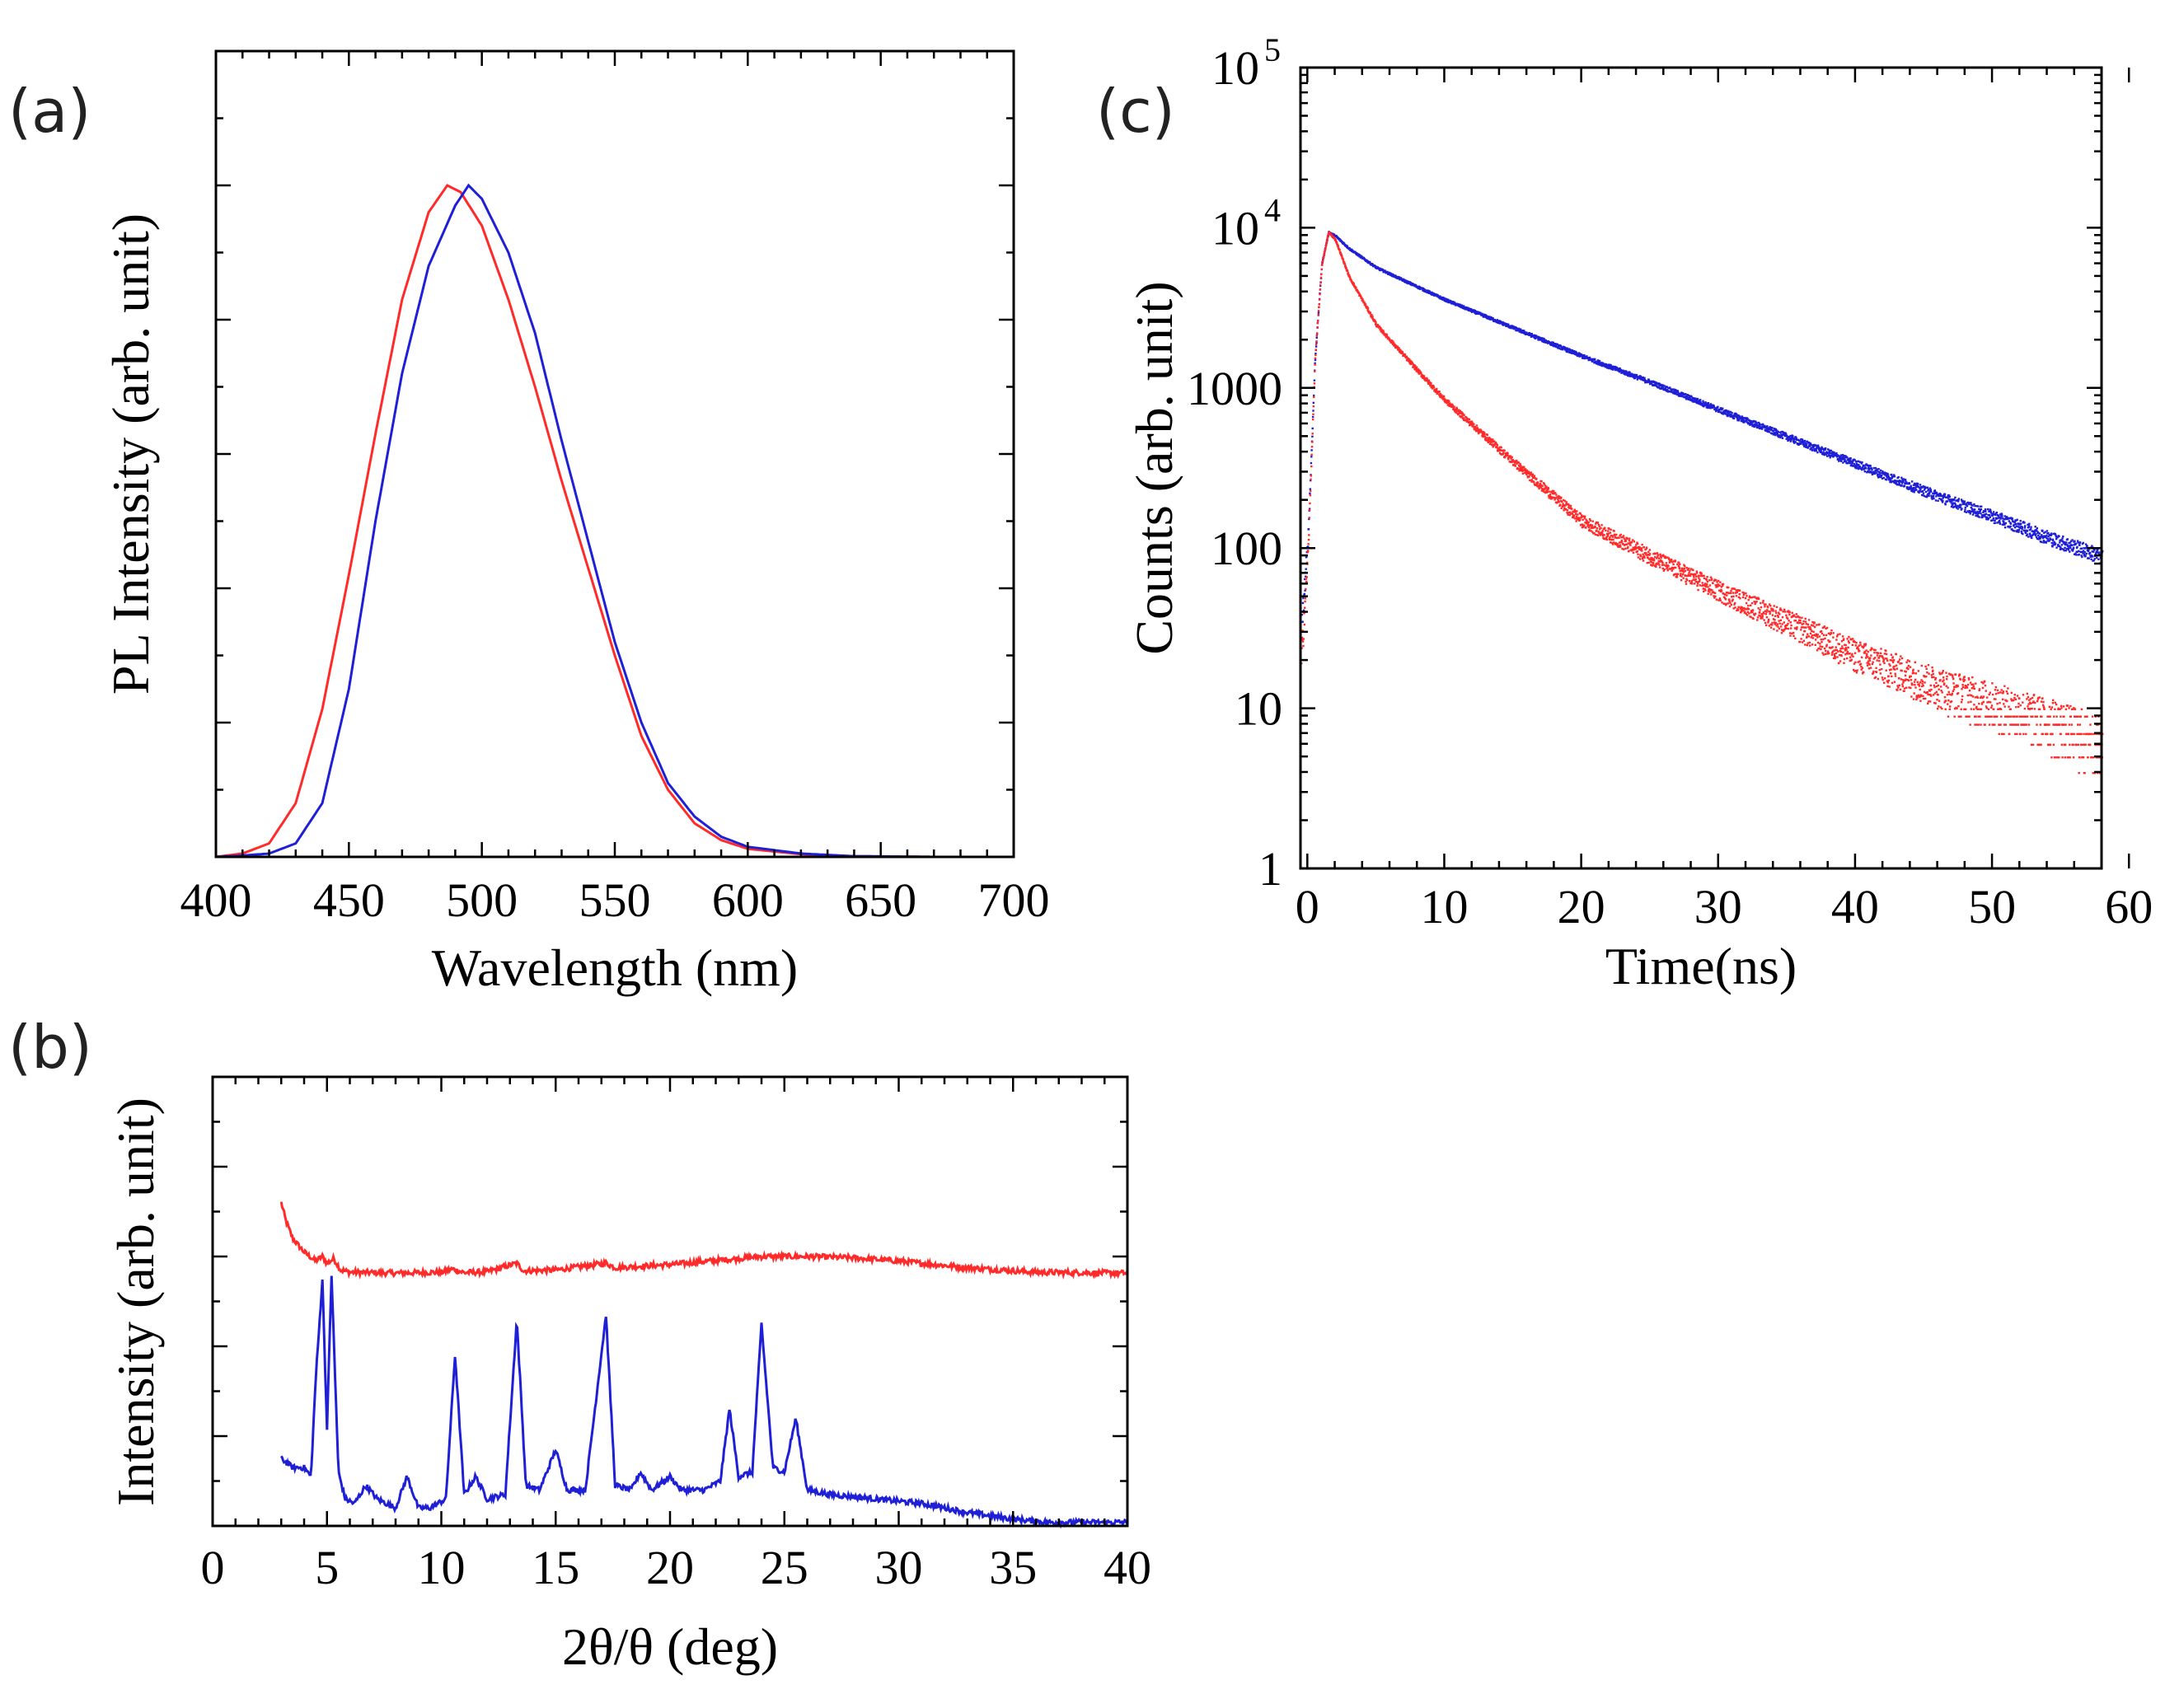 This screenshot has height=1708, width=2165. I want to click on chart-a-series-blue-line, so click(575, 521).